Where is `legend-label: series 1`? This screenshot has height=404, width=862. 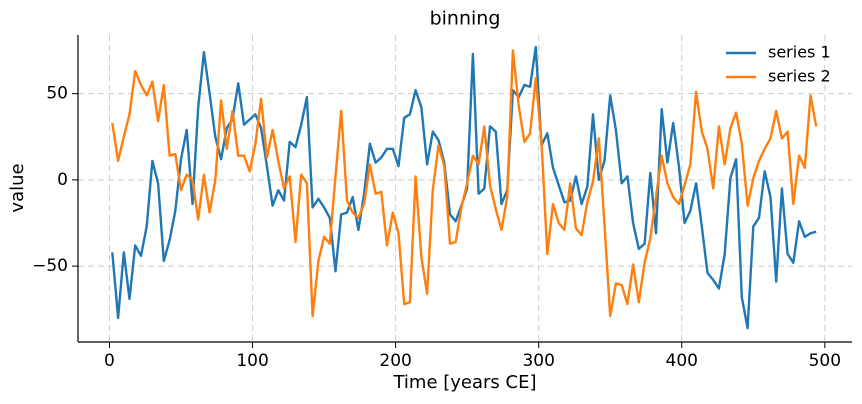 legend-label: series 1 is located at coordinates (799, 52).